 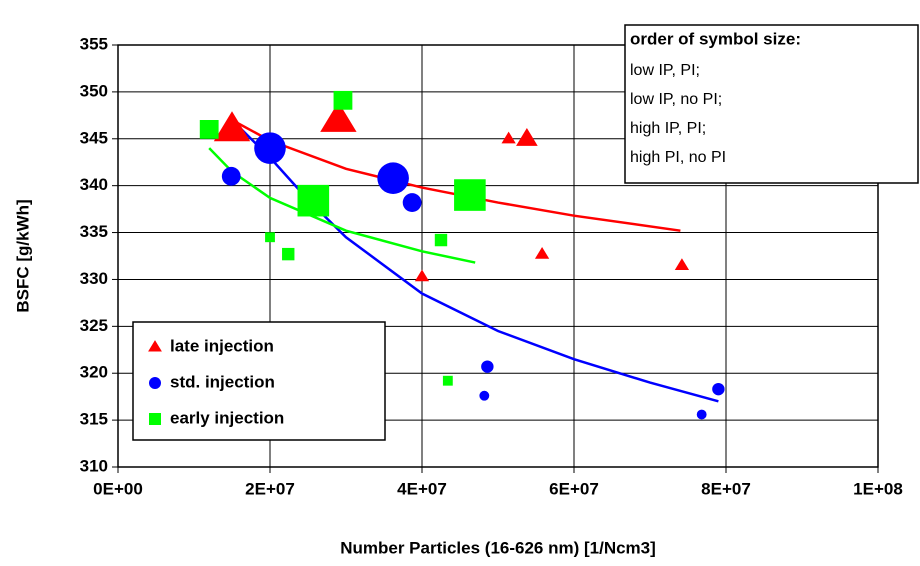 What do you see at coordinates (94, 90) in the screenshot?
I see `y-tick-label: 350` at bounding box center [94, 90].